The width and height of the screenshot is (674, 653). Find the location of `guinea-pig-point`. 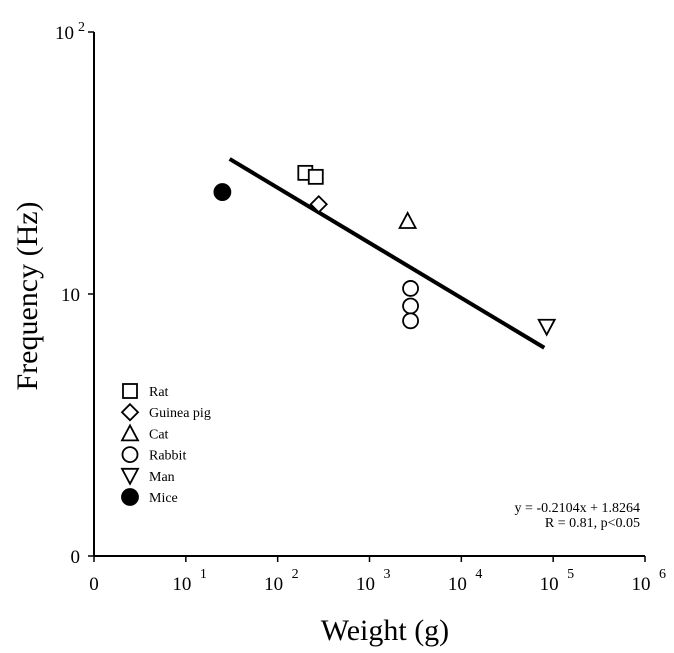

guinea-pig-point is located at coordinates (319, 204).